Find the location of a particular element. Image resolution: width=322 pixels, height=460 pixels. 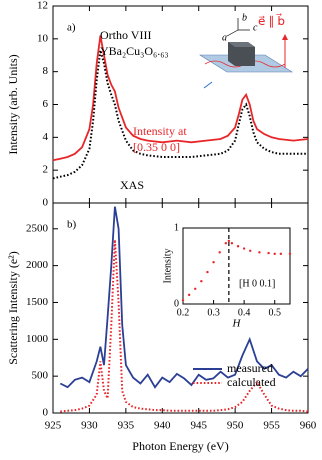

y-tick-label: 2 is located at coordinates (46, 170).